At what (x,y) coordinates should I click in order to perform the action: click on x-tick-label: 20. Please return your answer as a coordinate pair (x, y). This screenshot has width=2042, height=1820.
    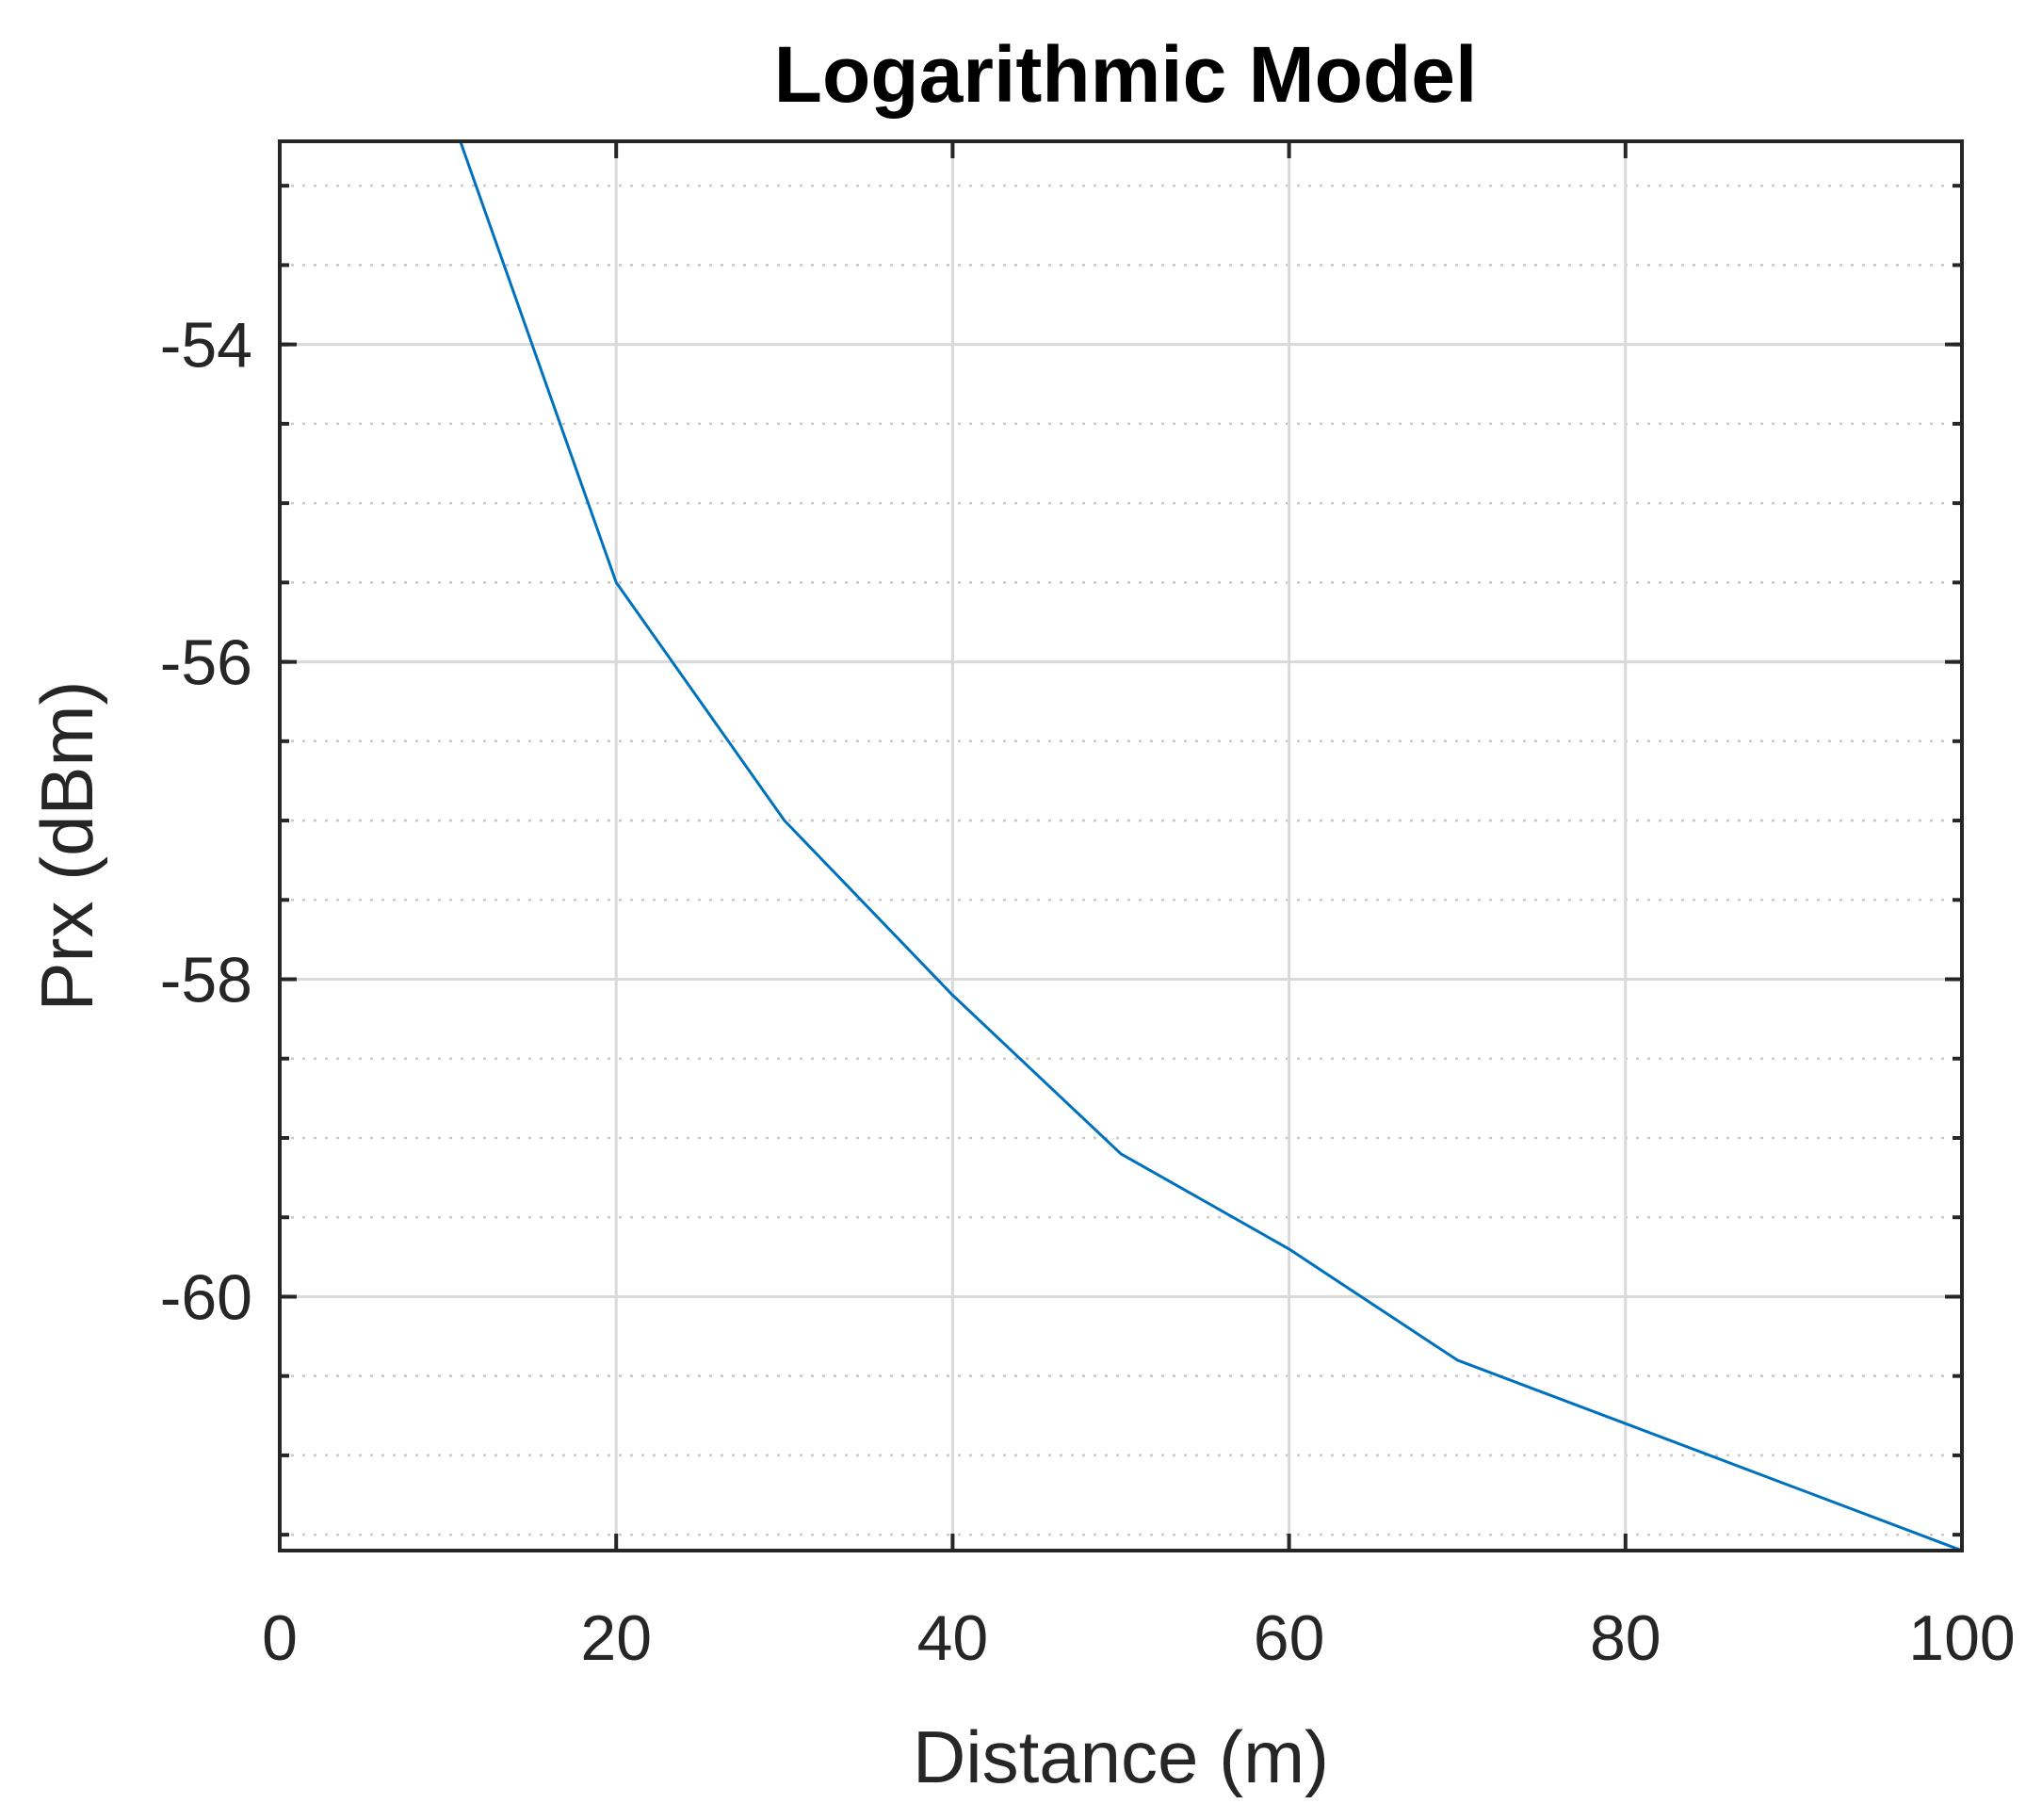
    Looking at the image, I should click on (616, 1638).